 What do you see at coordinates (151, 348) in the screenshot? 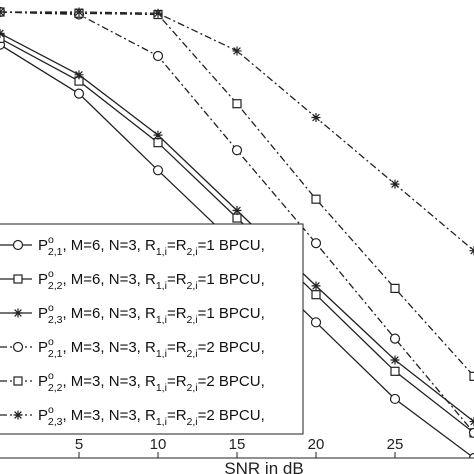
I see `legend-label-4: Po 2,1, M=3, N=3, R1,i=R2,i=2 BPCU,` at bounding box center [151, 348].